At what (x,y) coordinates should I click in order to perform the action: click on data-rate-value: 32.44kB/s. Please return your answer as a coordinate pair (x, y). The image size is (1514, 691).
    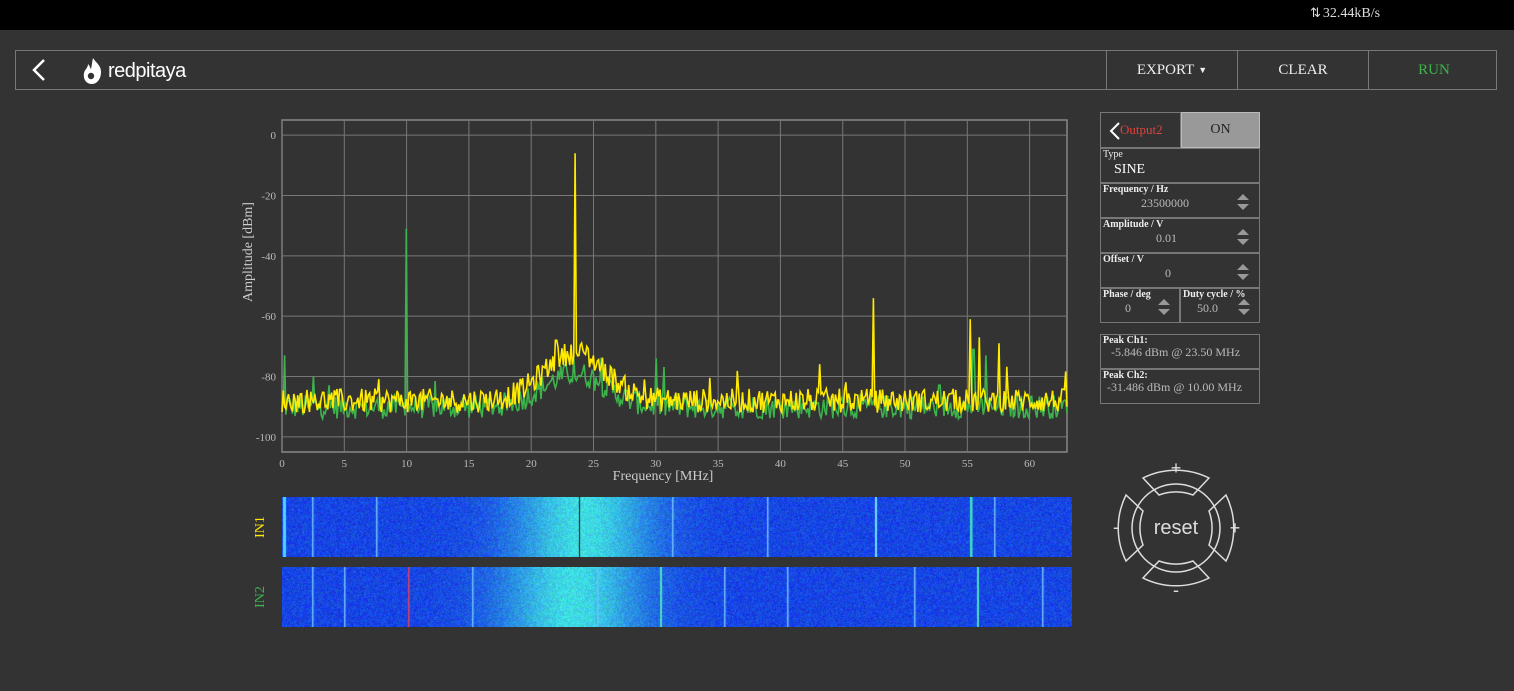
    Looking at the image, I should click on (1351, 13).